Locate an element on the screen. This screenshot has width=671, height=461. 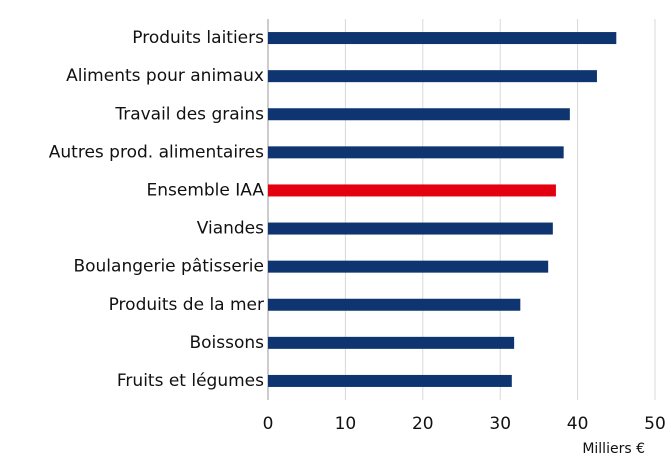
x-axis-label: Milliers € is located at coordinates (613, 449).